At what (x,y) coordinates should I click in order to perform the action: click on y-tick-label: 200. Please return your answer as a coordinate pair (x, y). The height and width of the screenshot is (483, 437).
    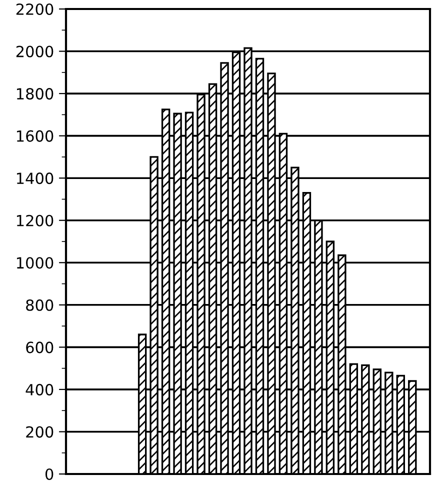
    Looking at the image, I should click on (40, 432).